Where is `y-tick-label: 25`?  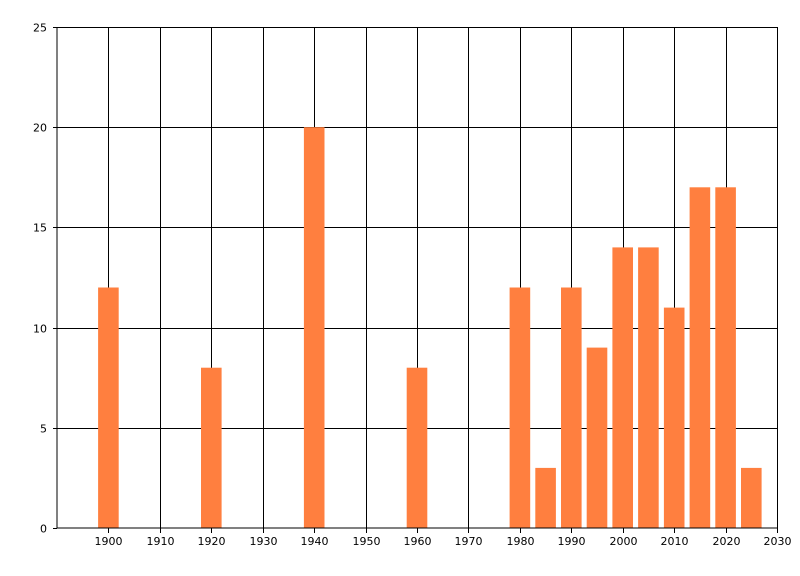
y-tick-label: 25 is located at coordinates (40, 28).